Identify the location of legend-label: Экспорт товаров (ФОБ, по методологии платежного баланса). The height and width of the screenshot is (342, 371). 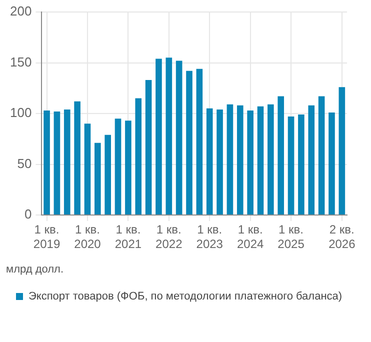
(185, 296).